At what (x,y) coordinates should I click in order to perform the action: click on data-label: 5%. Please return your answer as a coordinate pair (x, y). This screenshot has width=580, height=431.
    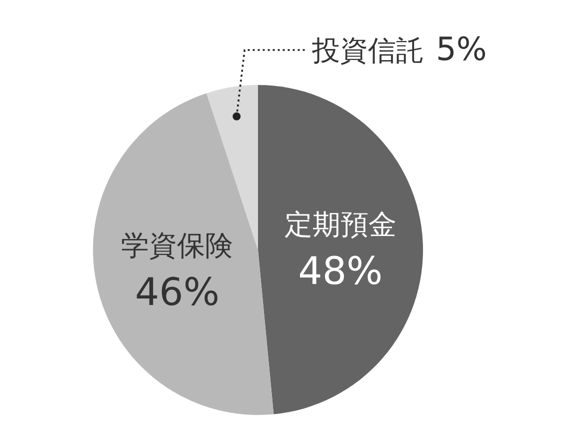
    Looking at the image, I should click on (461, 49).